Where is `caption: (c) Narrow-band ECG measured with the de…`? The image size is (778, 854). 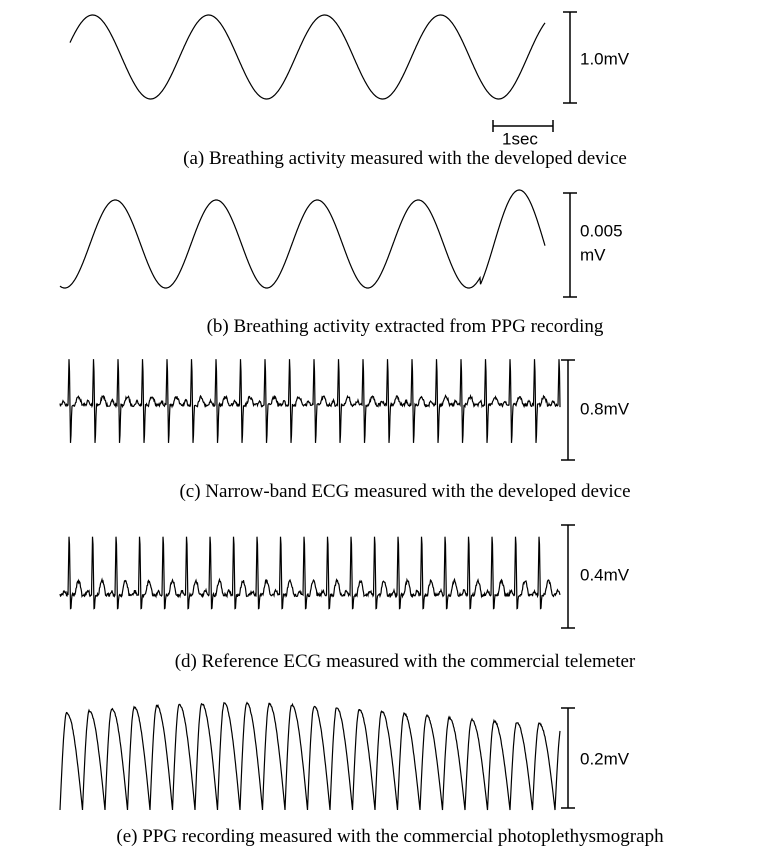 caption: (c) Narrow-band ECG measured with the de… is located at coordinates (404, 491).